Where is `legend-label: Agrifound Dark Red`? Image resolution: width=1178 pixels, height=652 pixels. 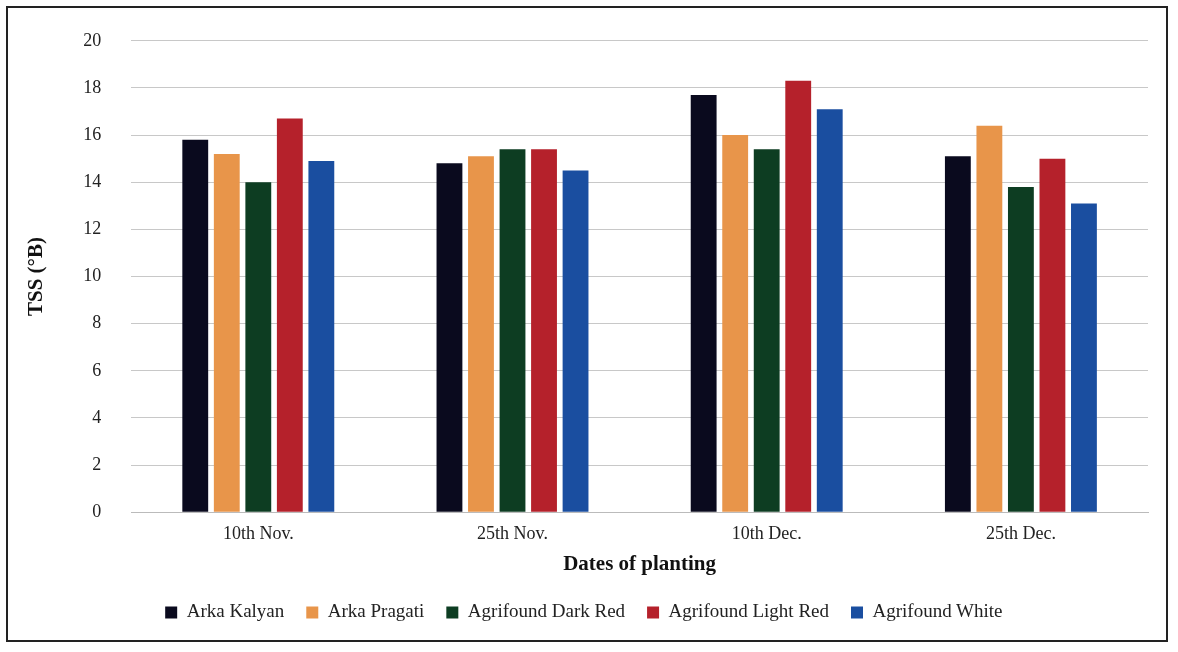
legend-label: Agrifound Dark Red is located at coordinates (546, 611).